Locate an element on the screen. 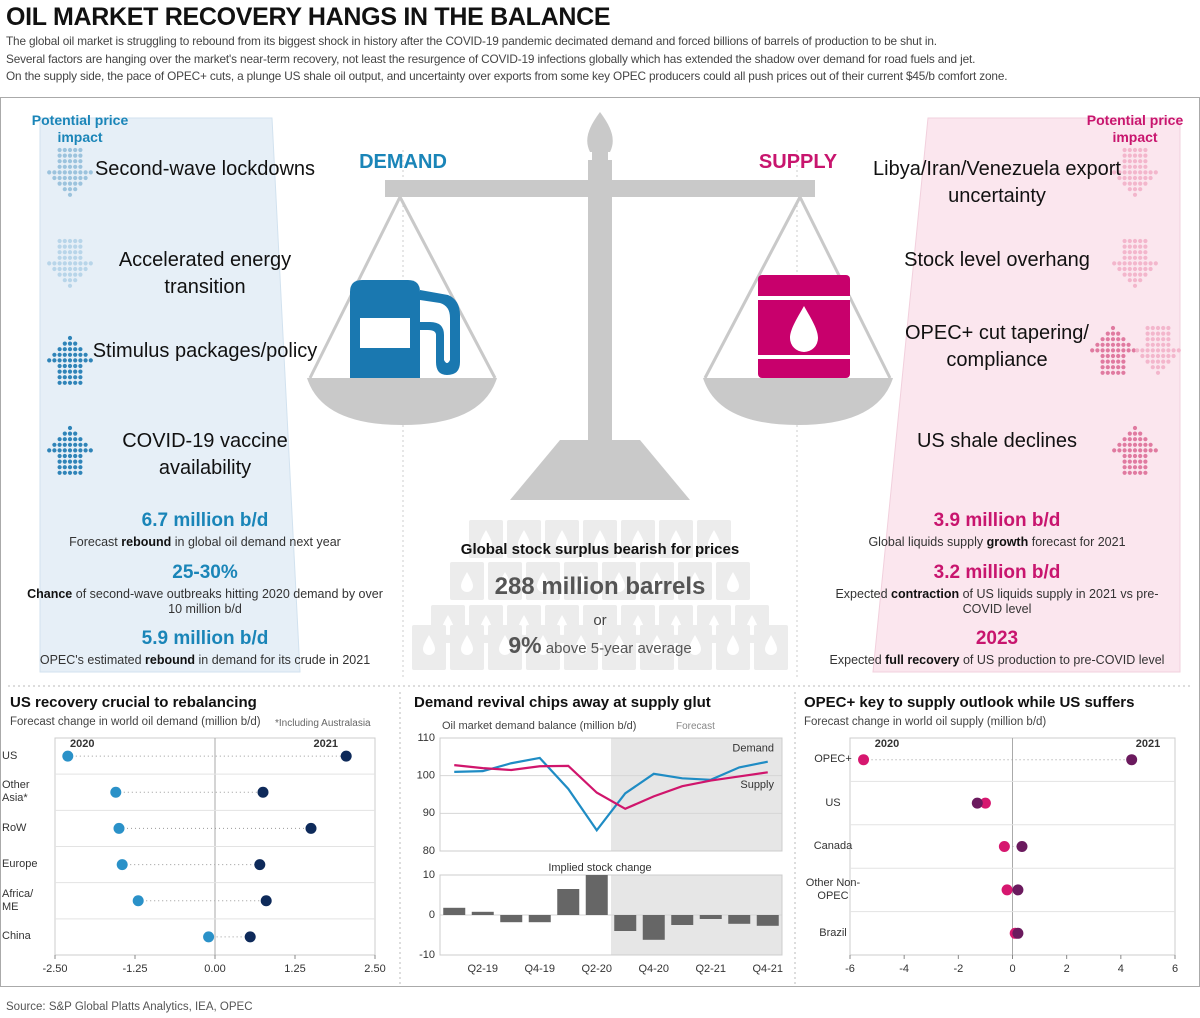 Image resolution: width=1200 pixels, height=1018 pixels. category-label: US is located at coordinates (10, 755).